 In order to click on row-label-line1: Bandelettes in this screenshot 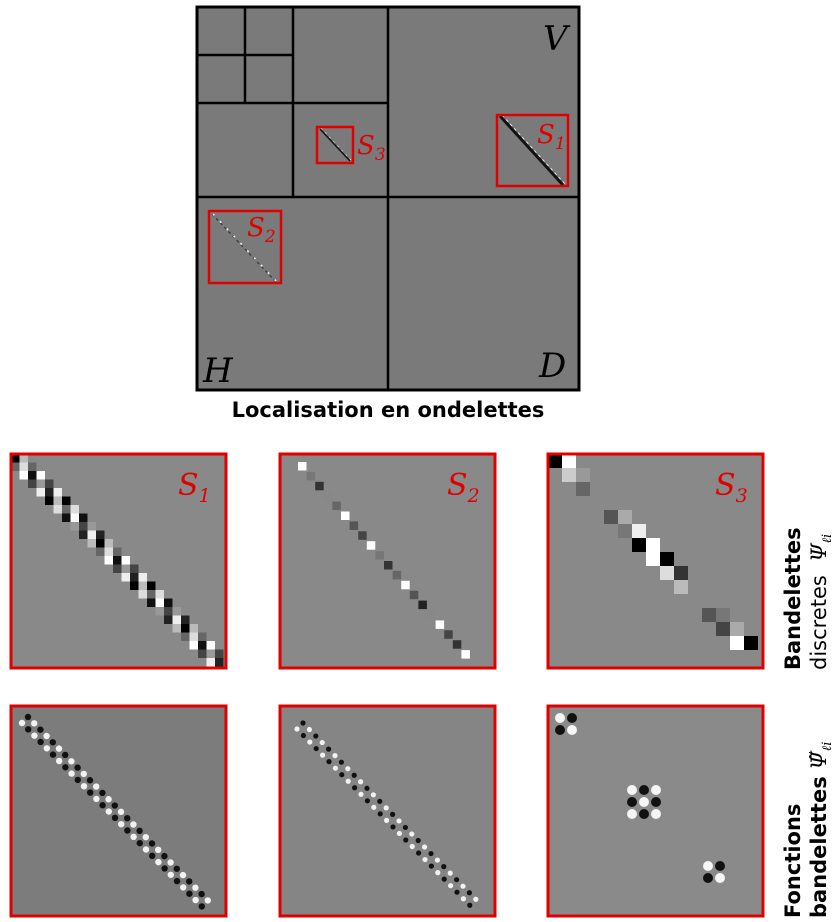, I will do `click(793, 598)`.